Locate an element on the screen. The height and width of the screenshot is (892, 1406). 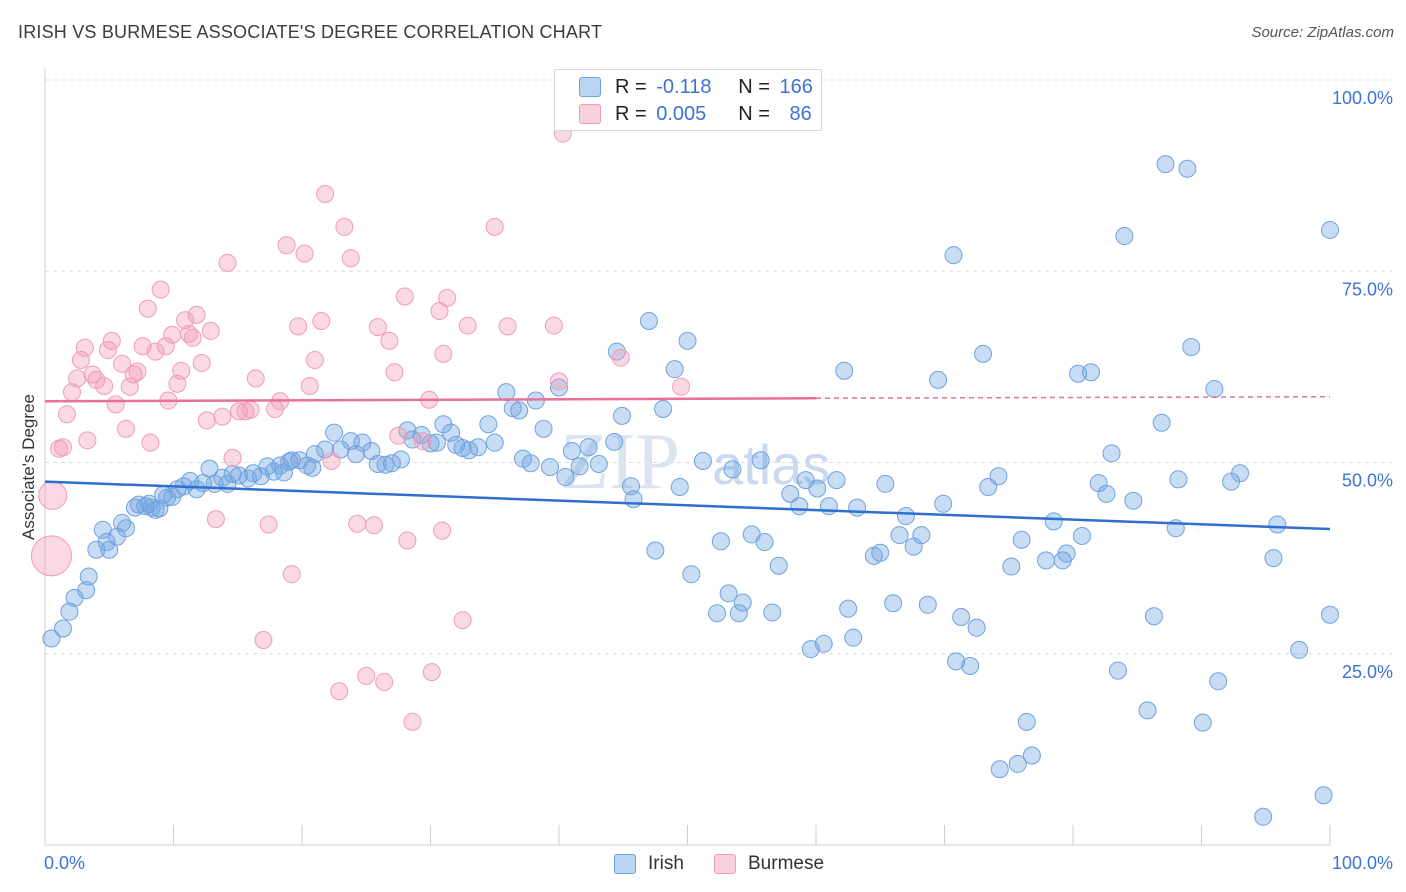
legend-item-irish: Irish is located at coordinates (649, 864).